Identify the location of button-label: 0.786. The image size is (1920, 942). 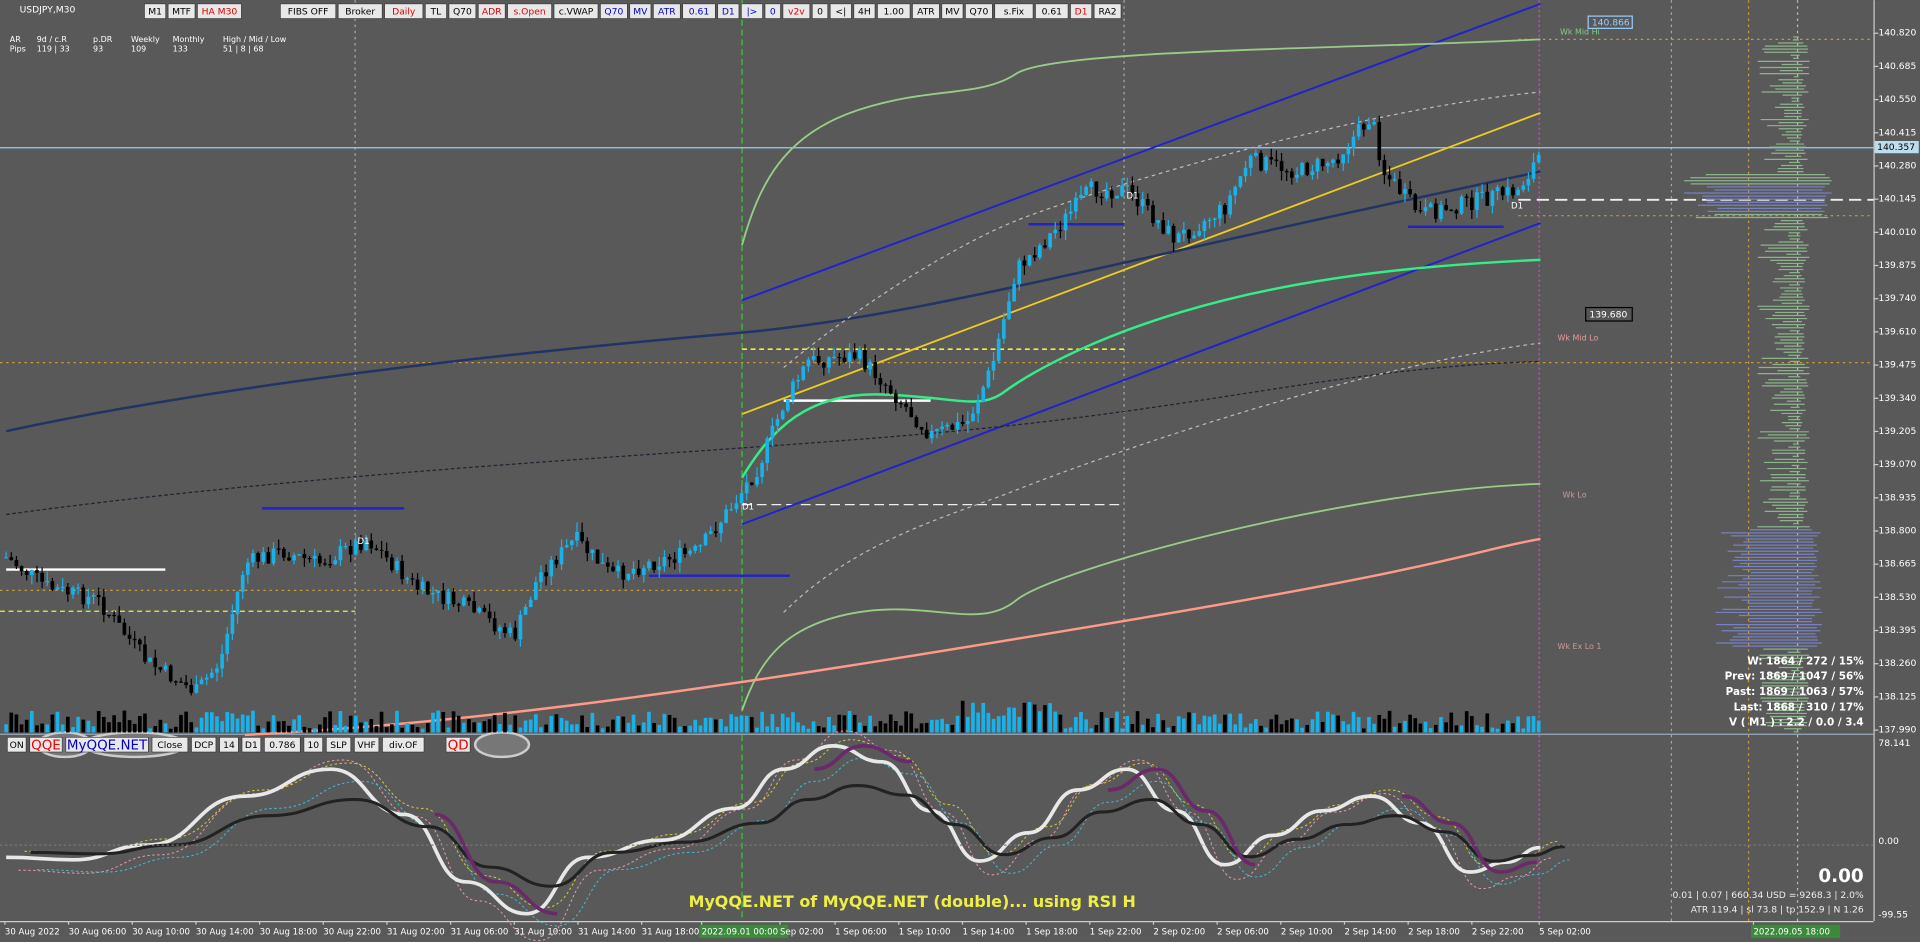
(282, 745).